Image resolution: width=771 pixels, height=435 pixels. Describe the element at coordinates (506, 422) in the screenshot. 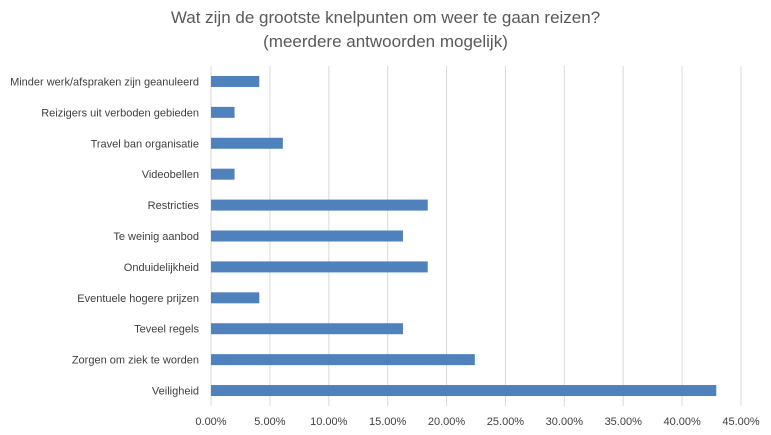

I see `x-tick-label: 25.00%` at that location.